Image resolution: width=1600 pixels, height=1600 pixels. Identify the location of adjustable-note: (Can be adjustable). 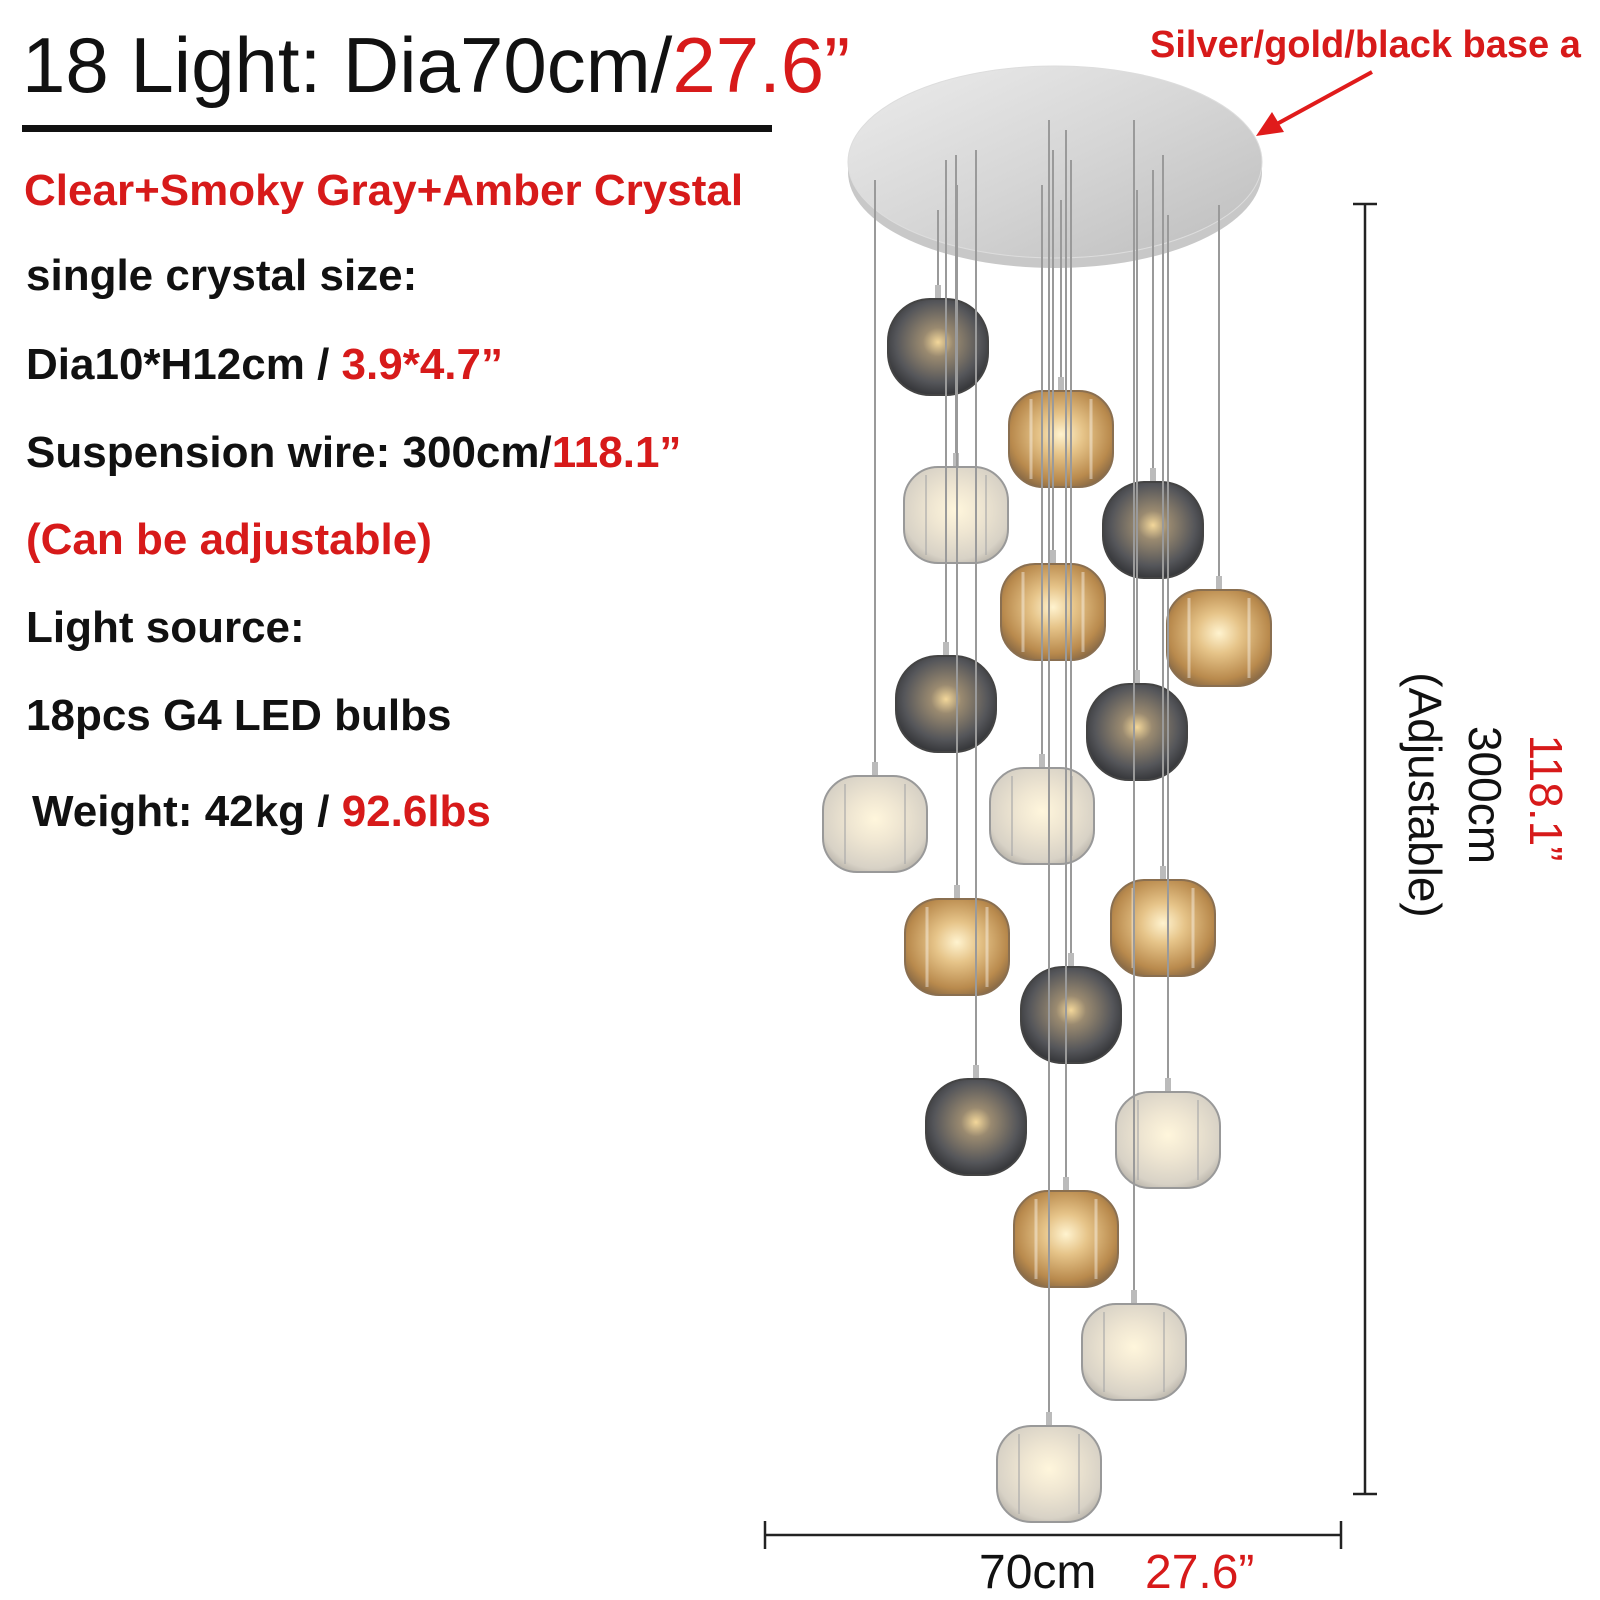
(229, 539).